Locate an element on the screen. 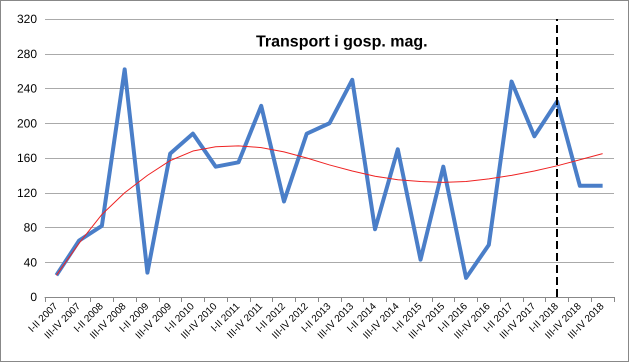 The height and width of the screenshot is (362, 629). y-tick-label: 40 is located at coordinates (31, 262).